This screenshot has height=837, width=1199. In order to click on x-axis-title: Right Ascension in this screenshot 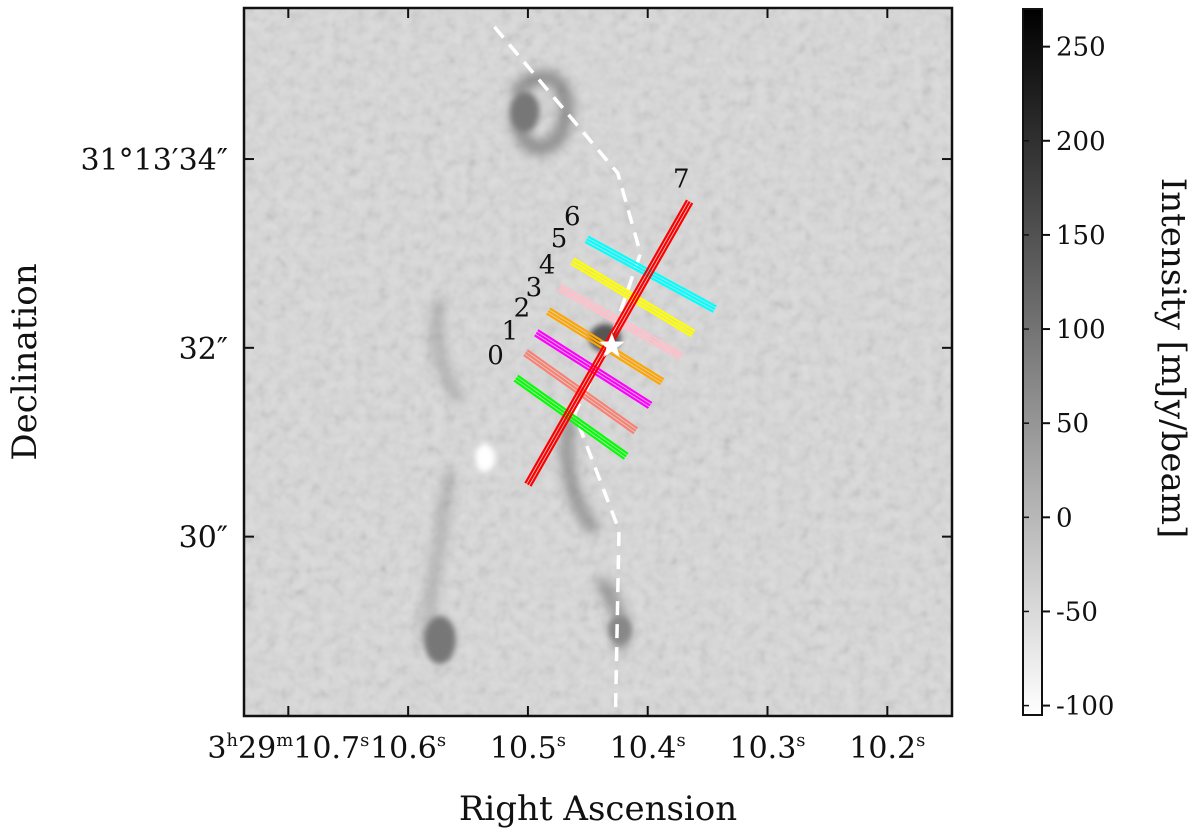, I will do `click(598, 809)`.